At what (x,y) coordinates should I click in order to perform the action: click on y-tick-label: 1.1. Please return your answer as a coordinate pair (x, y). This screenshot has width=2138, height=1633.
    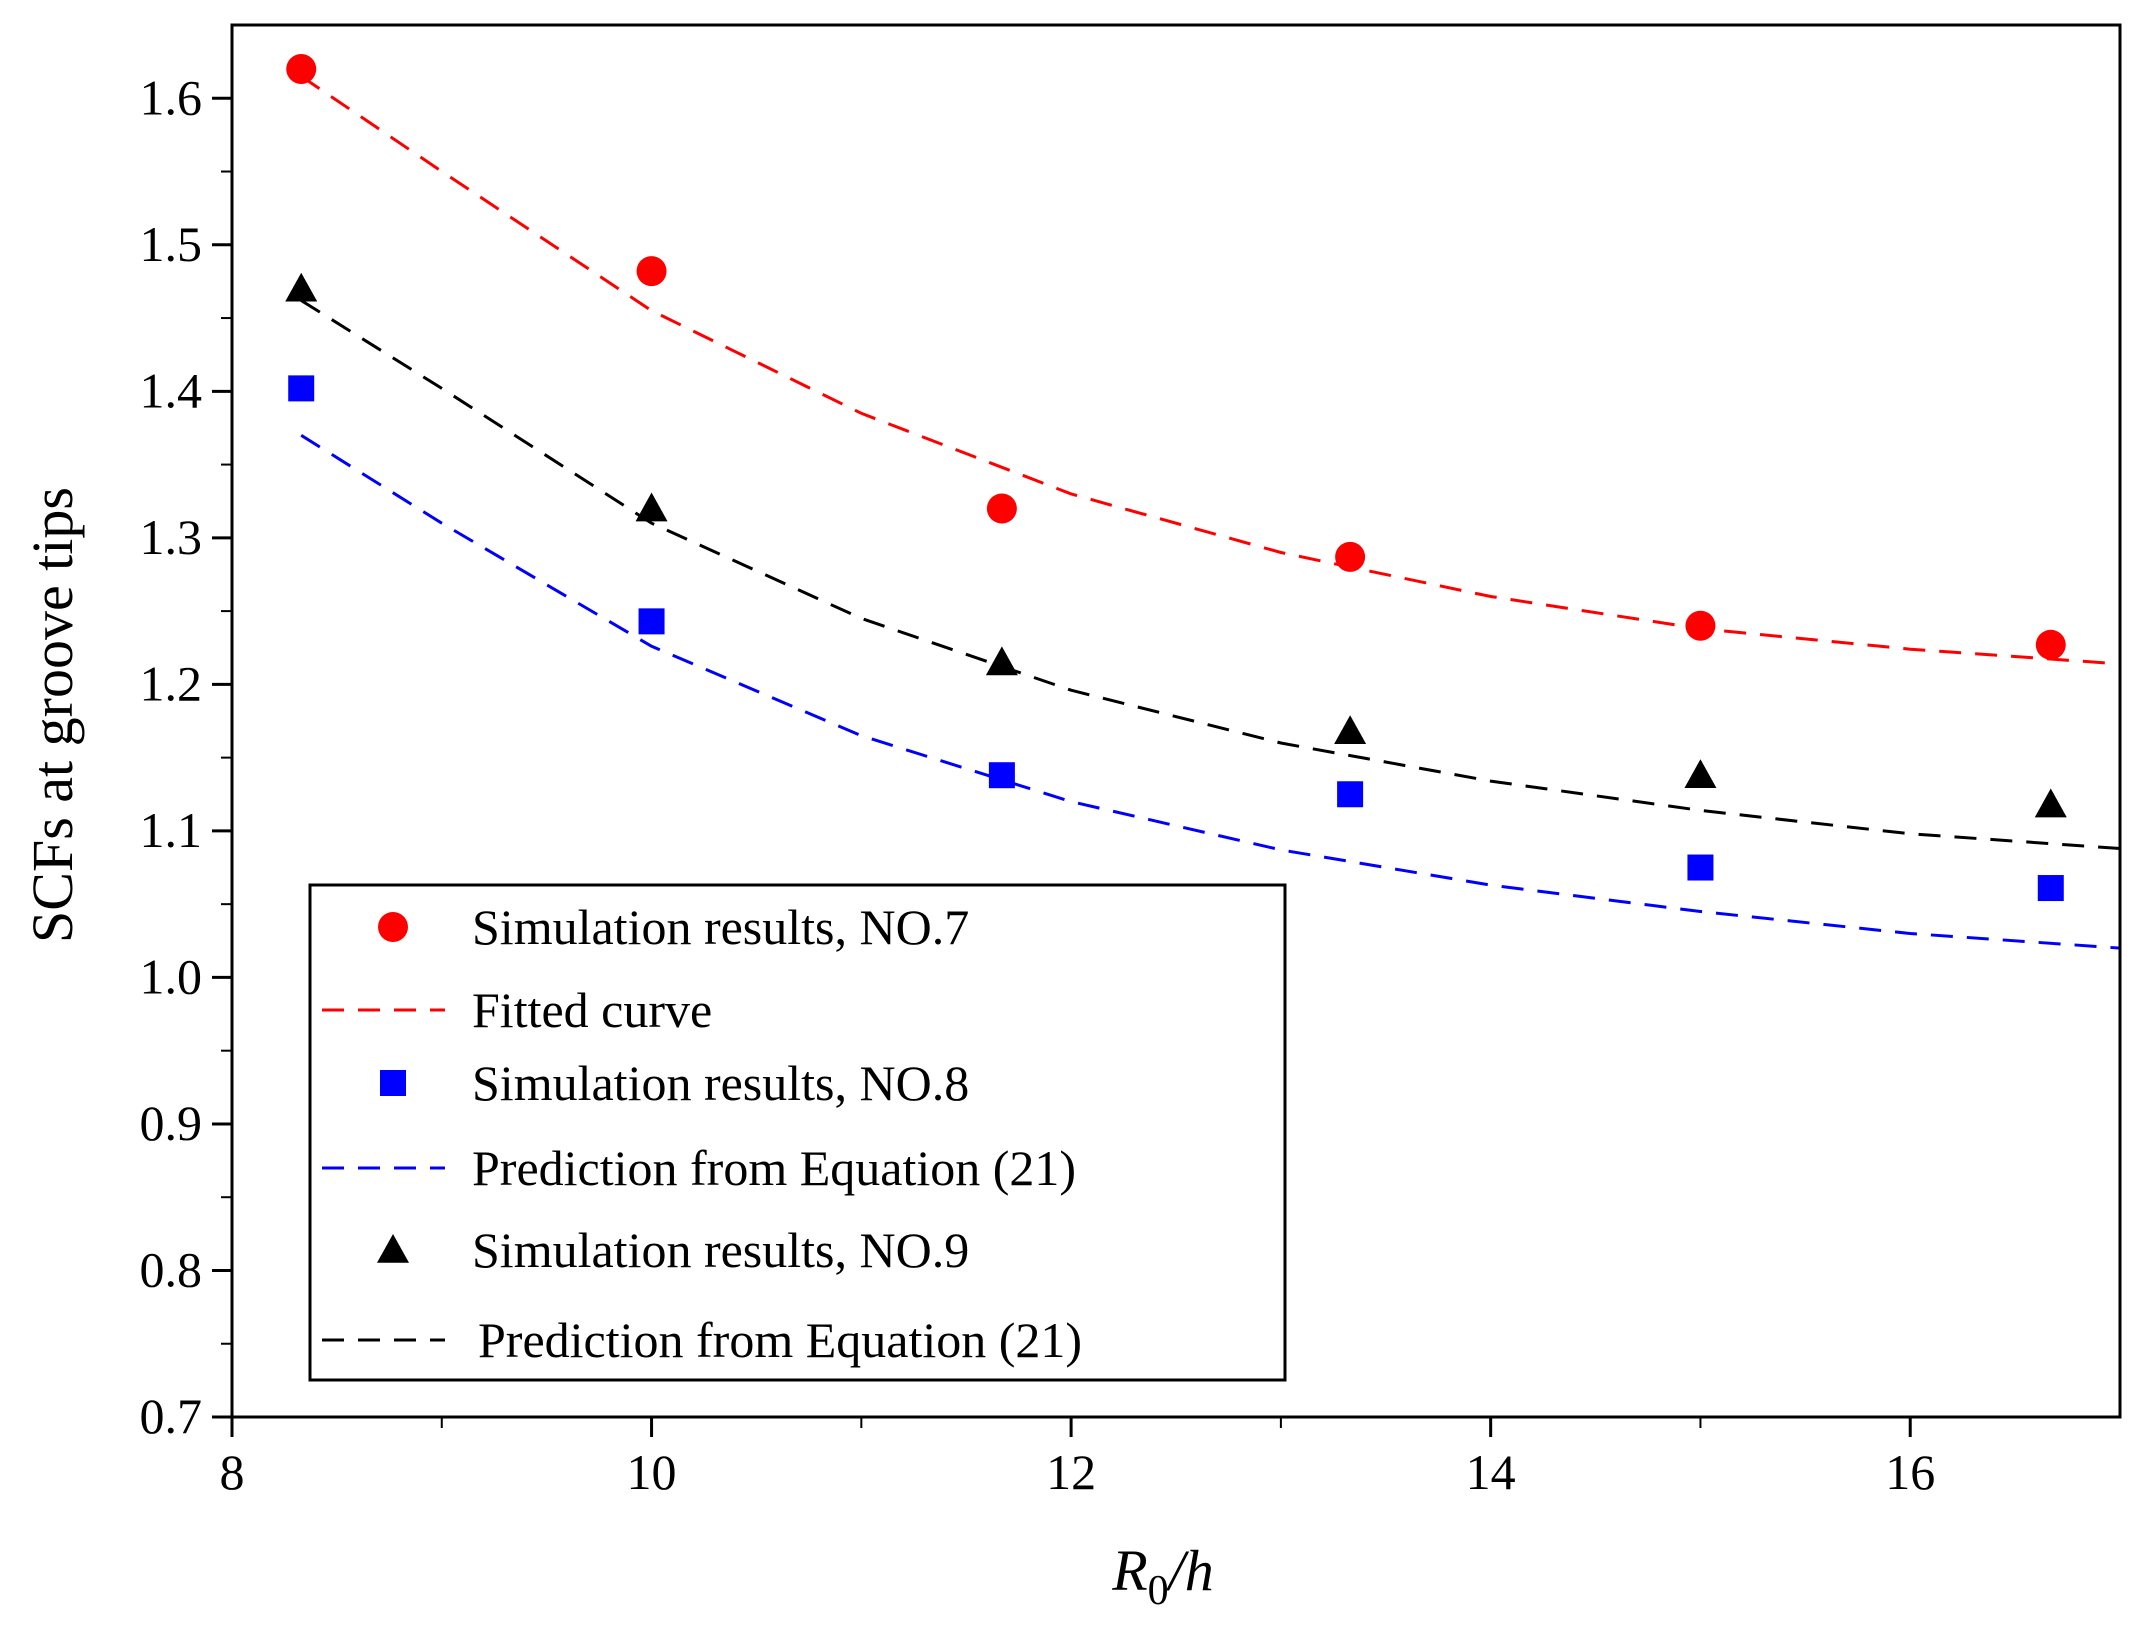
    Looking at the image, I should click on (171, 830).